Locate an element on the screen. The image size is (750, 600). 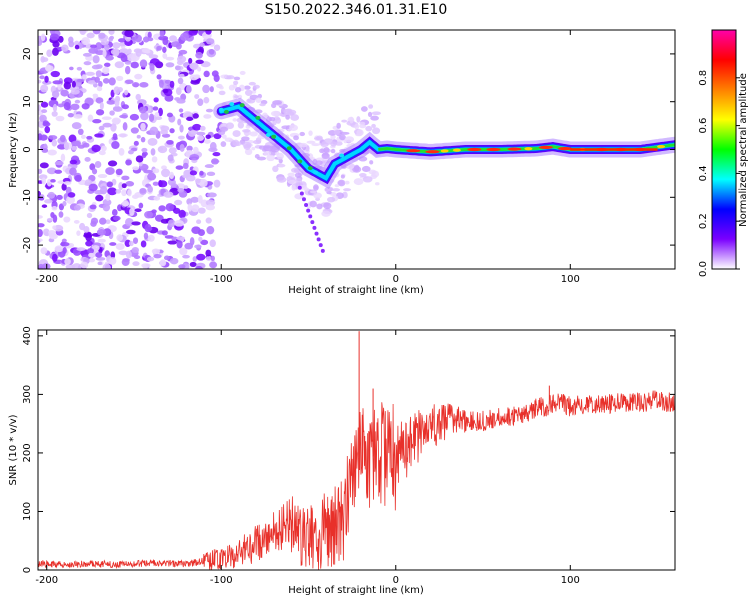
colorbar-tick-label: 0.8 is located at coordinates (703, 78).